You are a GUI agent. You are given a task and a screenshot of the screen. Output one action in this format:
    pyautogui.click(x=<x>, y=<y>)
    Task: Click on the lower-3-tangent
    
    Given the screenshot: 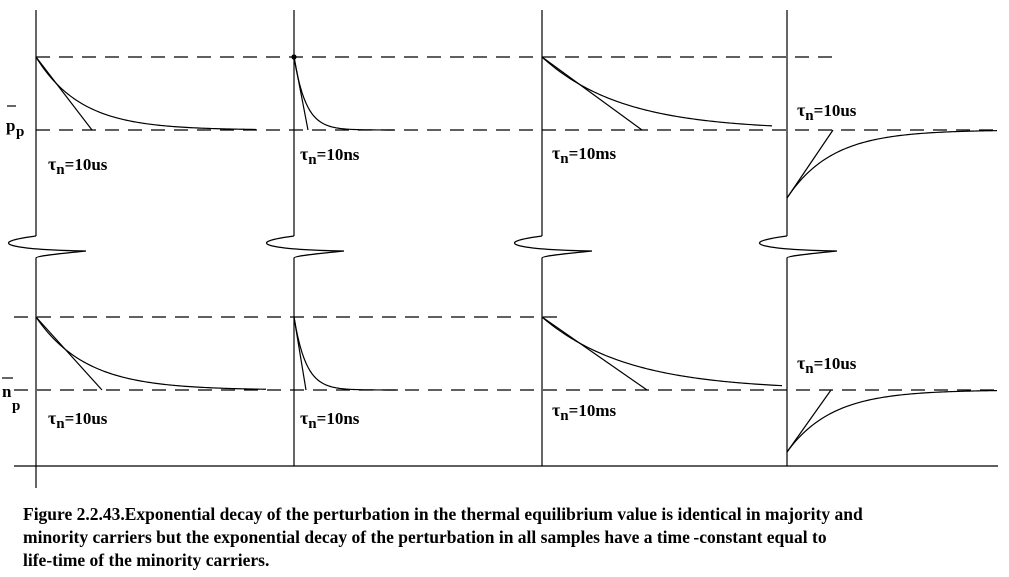 What is the action you would take?
    pyautogui.click(x=594, y=353)
    